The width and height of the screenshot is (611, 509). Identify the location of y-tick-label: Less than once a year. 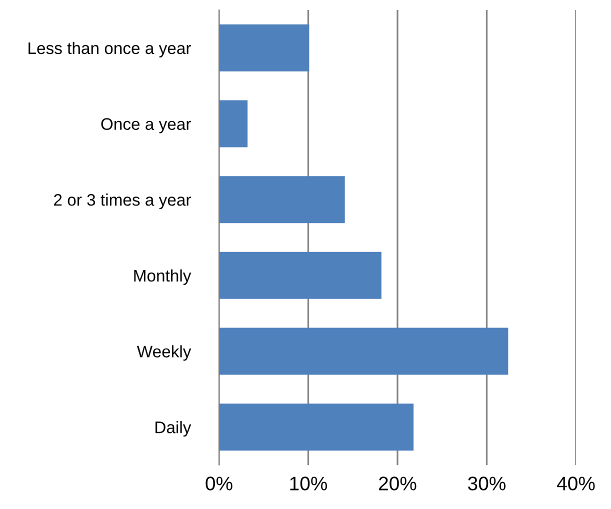
(109, 50).